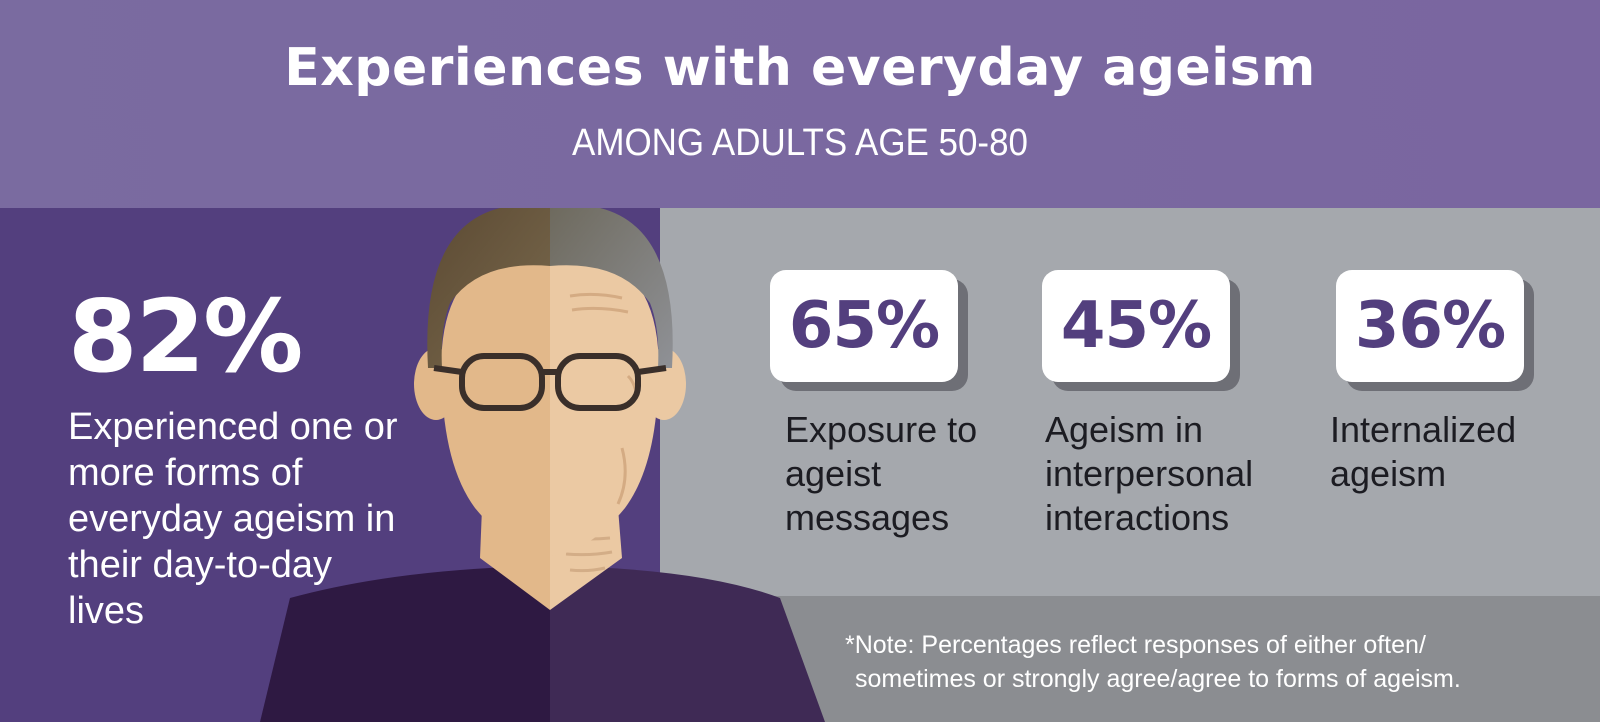 The image size is (1600, 722). What do you see at coordinates (1423, 451) in the screenshot?
I see `stat-label-internalized: Internalized ageism` at bounding box center [1423, 451].